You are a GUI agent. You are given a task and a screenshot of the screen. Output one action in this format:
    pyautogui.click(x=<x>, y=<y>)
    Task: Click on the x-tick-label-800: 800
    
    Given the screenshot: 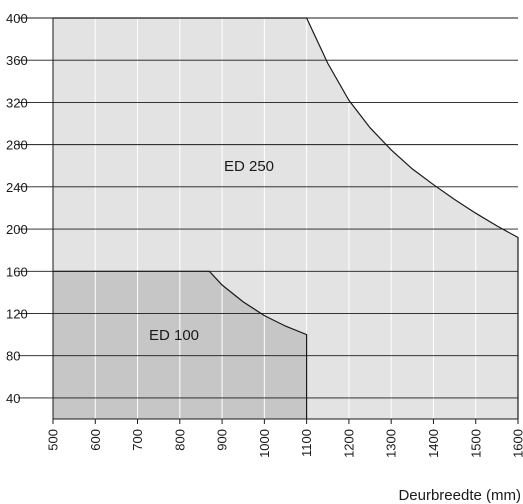 What is the action you would take?
    pyautogui.click(x=179, y=440)
    